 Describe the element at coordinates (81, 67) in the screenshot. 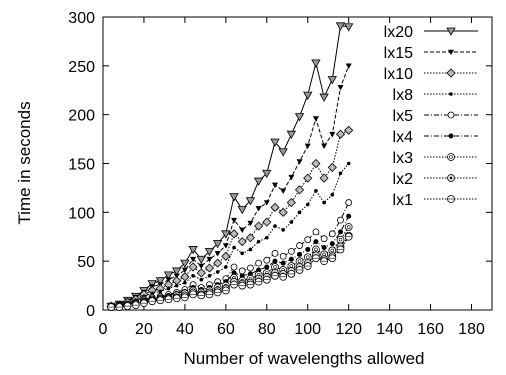

I see `y-tick-label: 250` at that location.